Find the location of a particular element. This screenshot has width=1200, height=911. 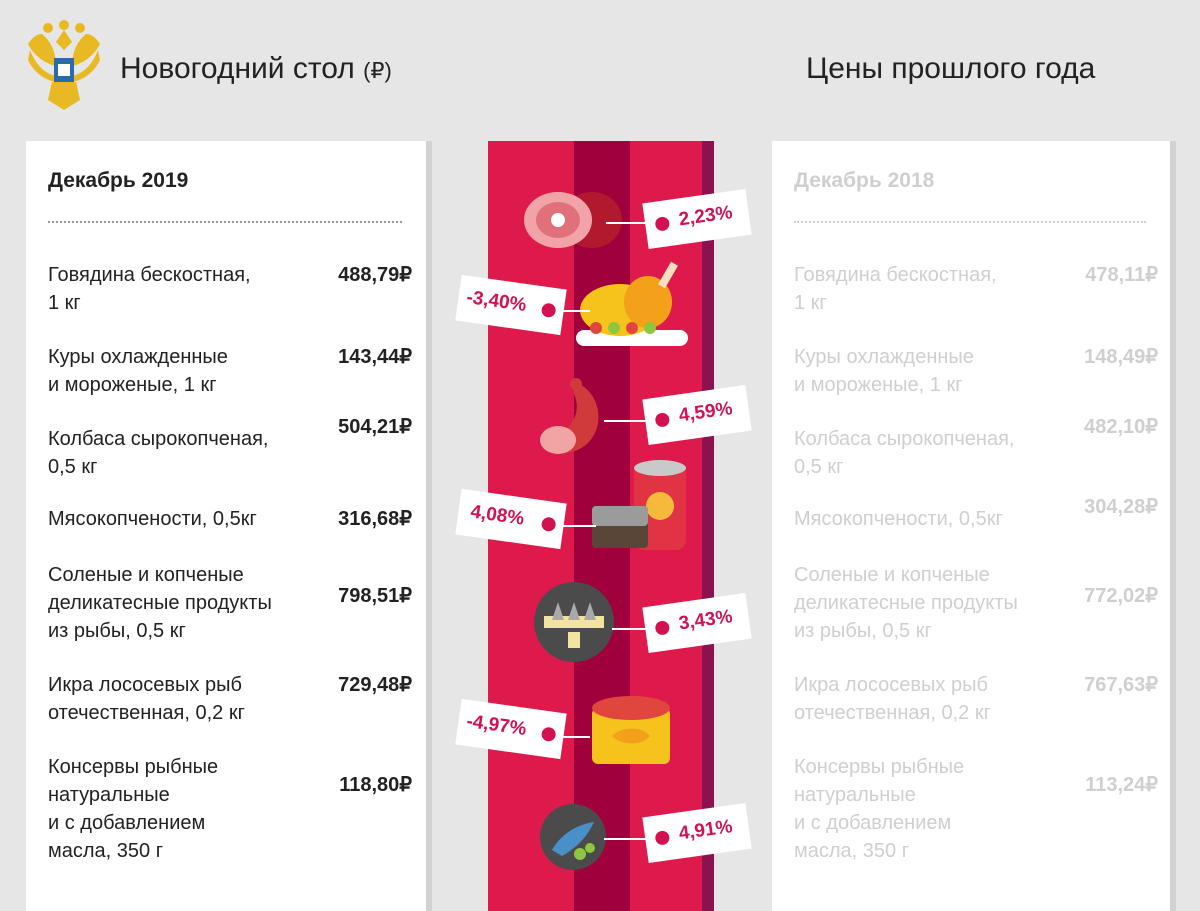

coat-of-arms-icon is located at coordinates (64, 65).